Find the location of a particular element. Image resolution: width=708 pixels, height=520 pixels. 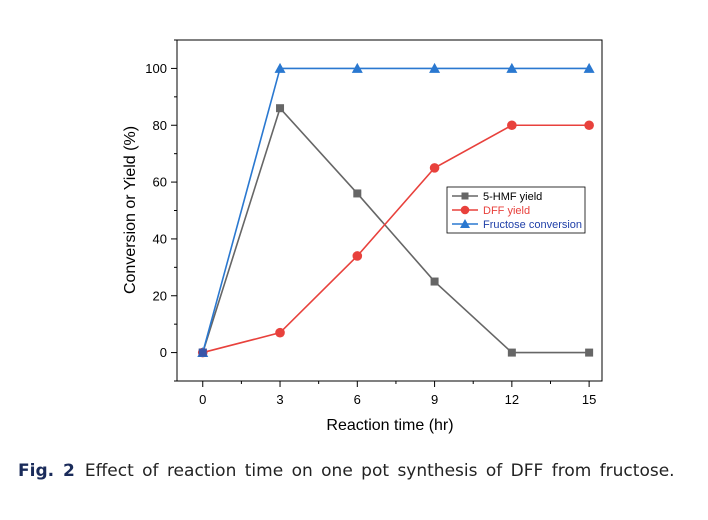

x-tick-label: 15 is located at coordinates (589, 399).